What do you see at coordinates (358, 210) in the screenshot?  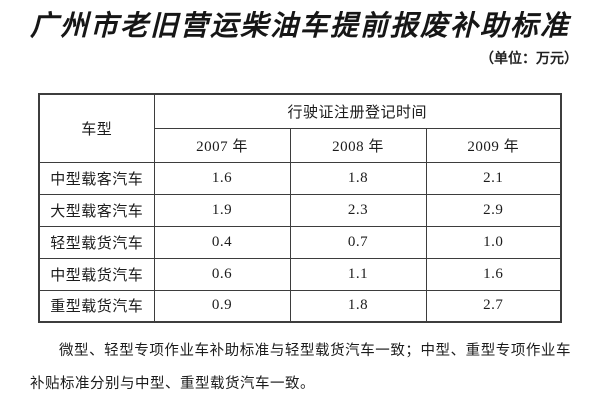 I see `subsidy-value-cell: 2.3` at bounding box center [358, 210].